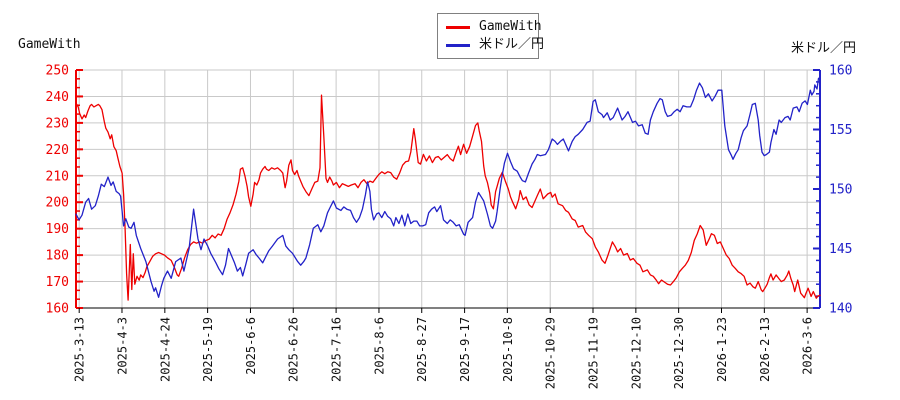 This screenshot has height=400, width=900. What do you see at coordinates (122, 346) in the screenshot?
I see `x-axis-tick-label: 2025-4-3` at bounding box center [122, 346].